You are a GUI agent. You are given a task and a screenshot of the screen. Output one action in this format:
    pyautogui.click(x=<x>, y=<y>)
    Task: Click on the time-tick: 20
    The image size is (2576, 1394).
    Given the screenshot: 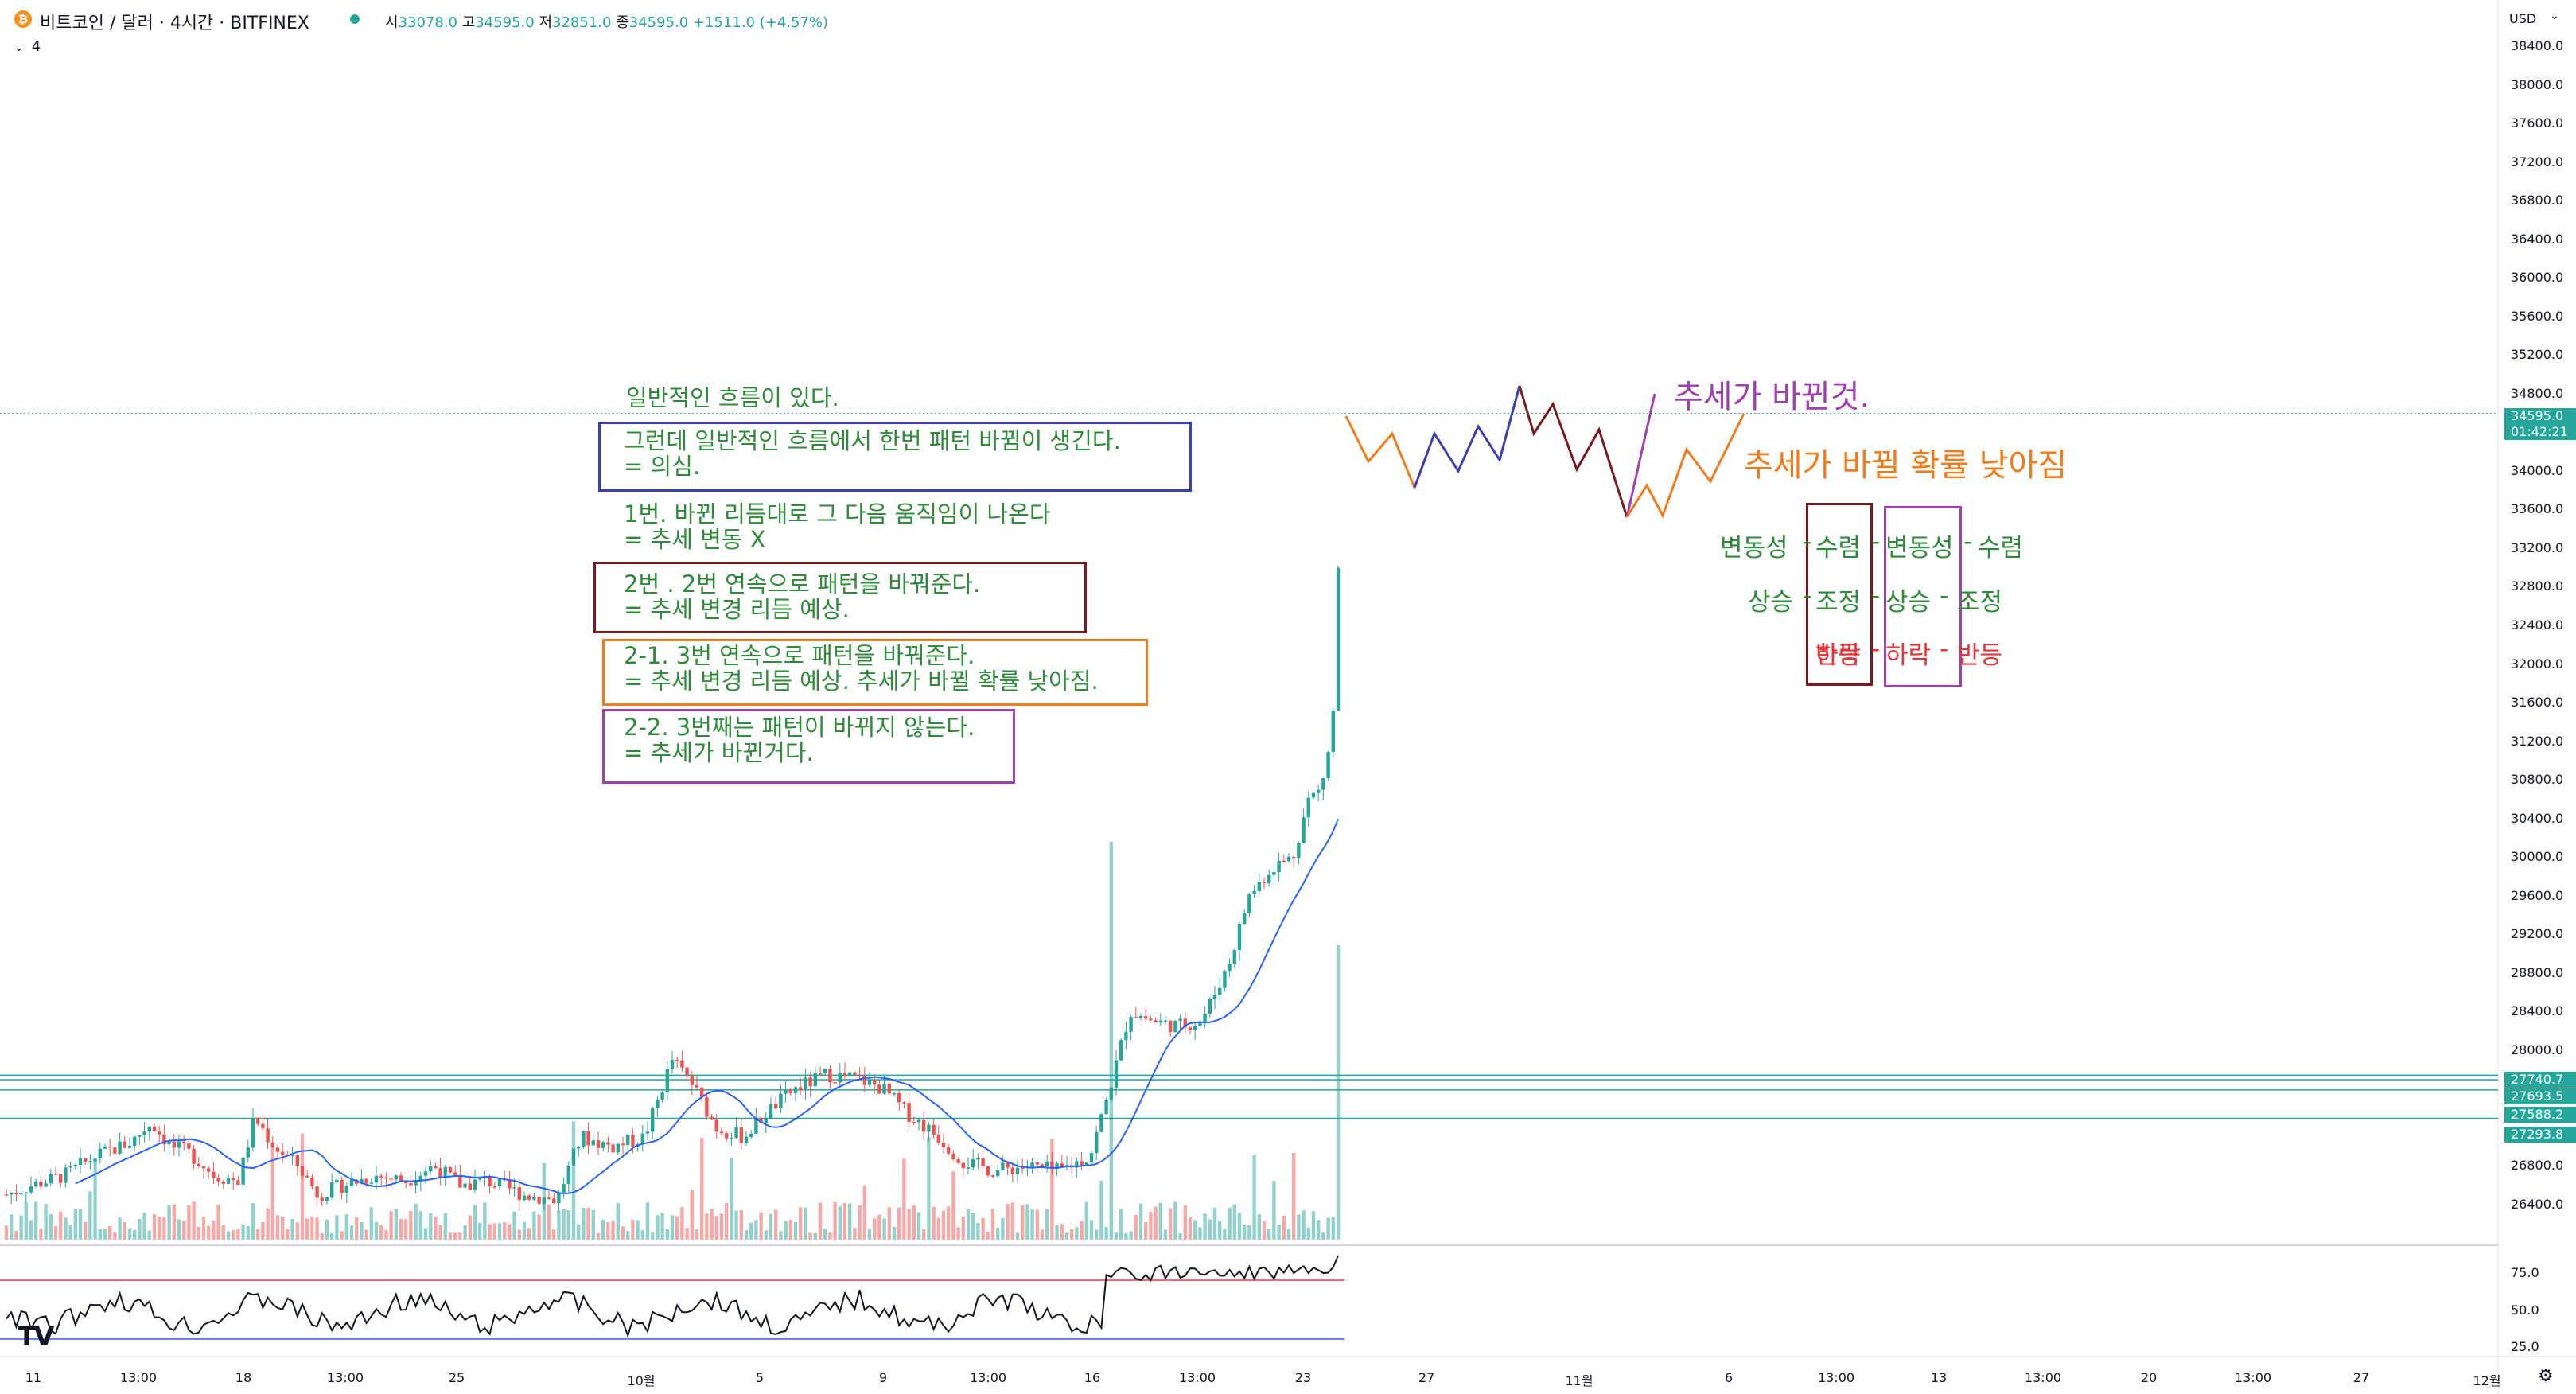 What is the action you would take?
    pyautogui.click(x=2149, y=1377)
    